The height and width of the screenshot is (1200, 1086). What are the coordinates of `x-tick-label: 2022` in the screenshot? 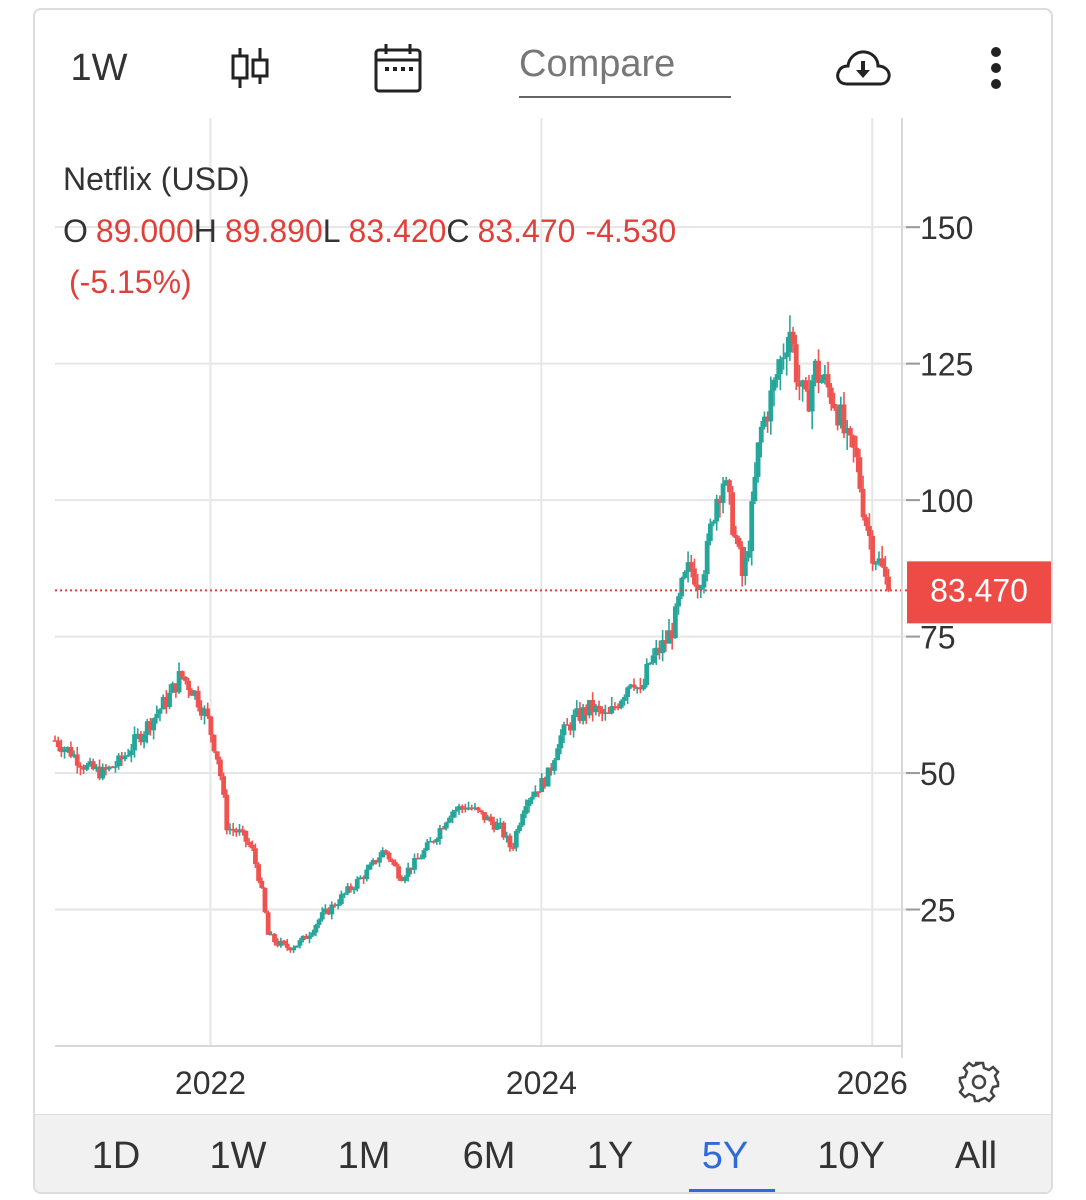 It's located at (210, 1083).